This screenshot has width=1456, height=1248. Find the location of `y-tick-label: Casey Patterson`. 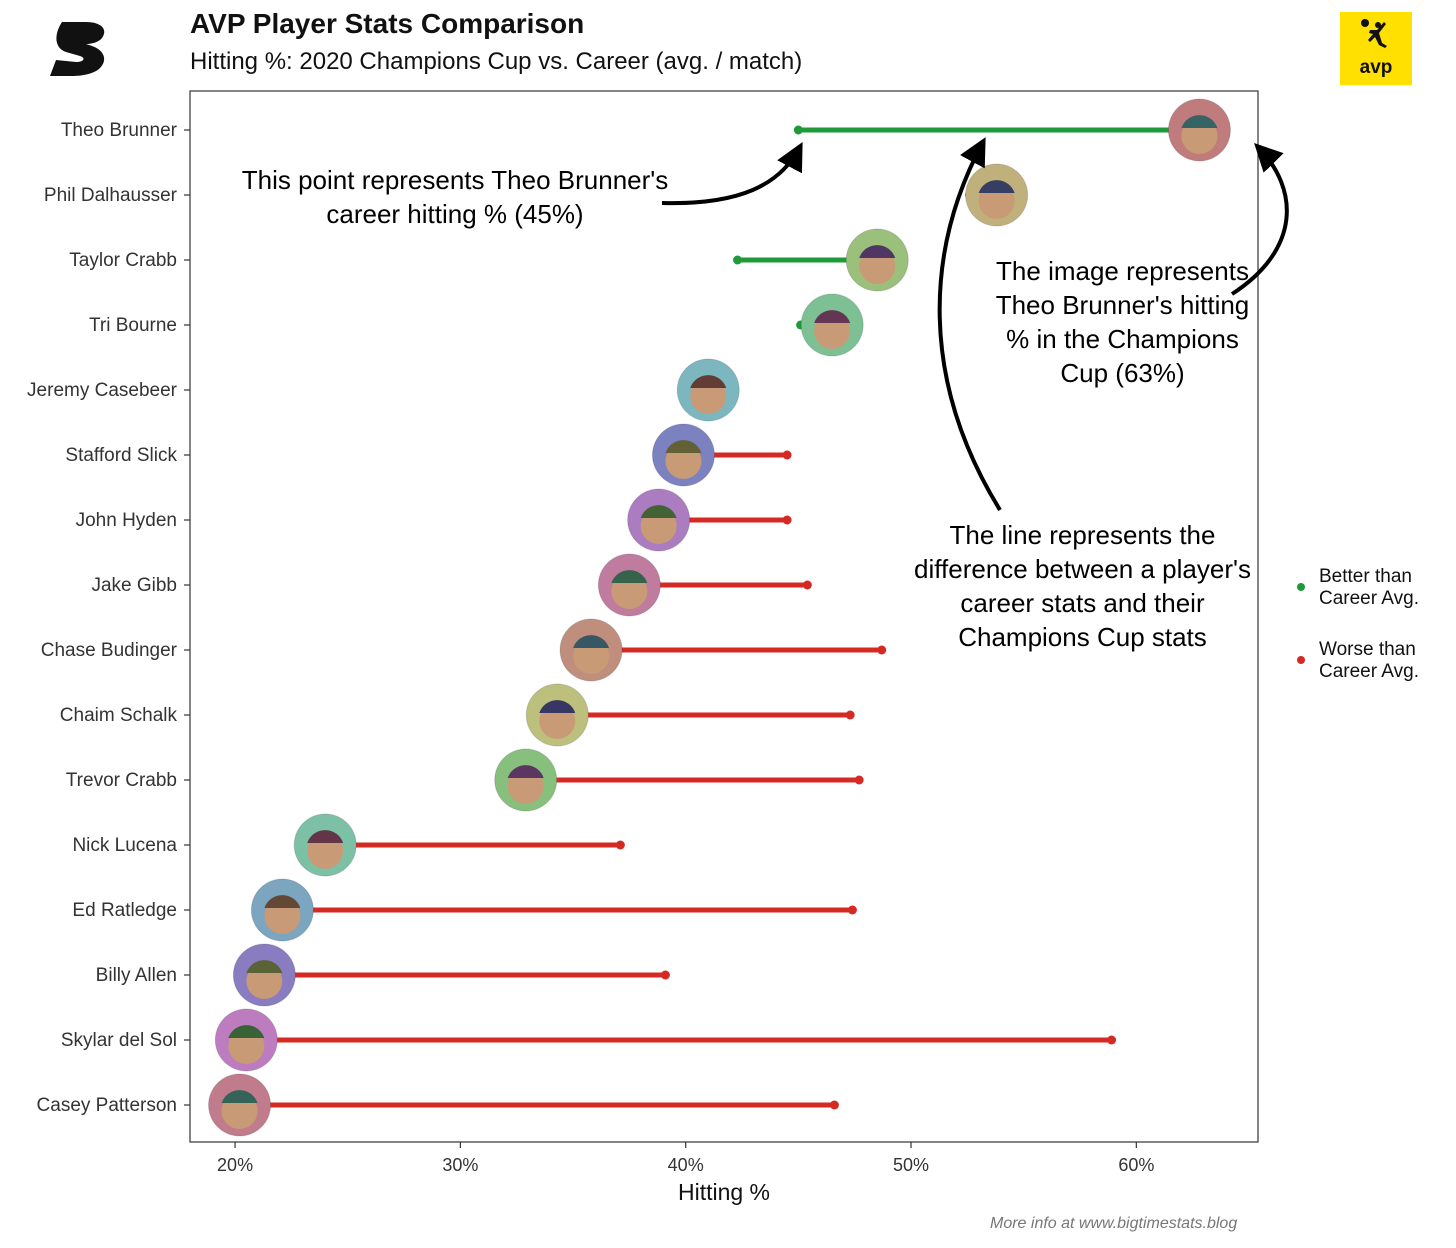

y-tick-label: Casey Patterson is located at coordinates (107, 1105).